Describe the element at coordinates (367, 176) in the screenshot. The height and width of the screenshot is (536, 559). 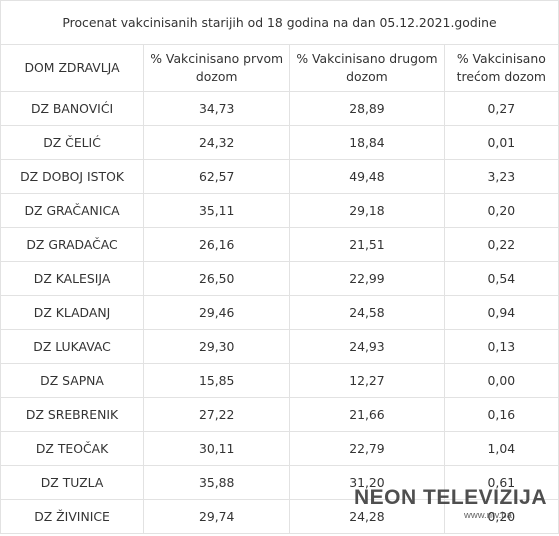
I see `second-dose-cell: 49,48` at that location.